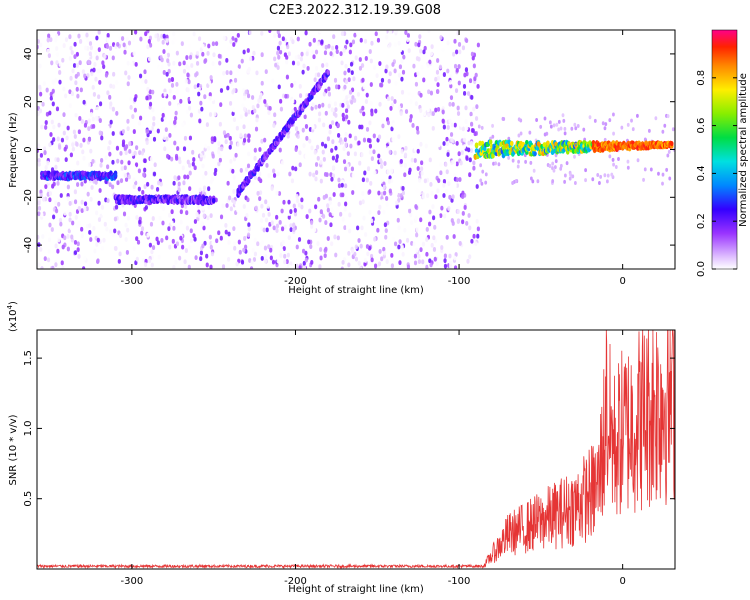 Image resolution: width=750 pixels, height=600 pixels. What do you see at coordinates (28, 101) in the screenshot?
I see `spectrogram-y-tick-label: 20` at bounding box center [28, 101].